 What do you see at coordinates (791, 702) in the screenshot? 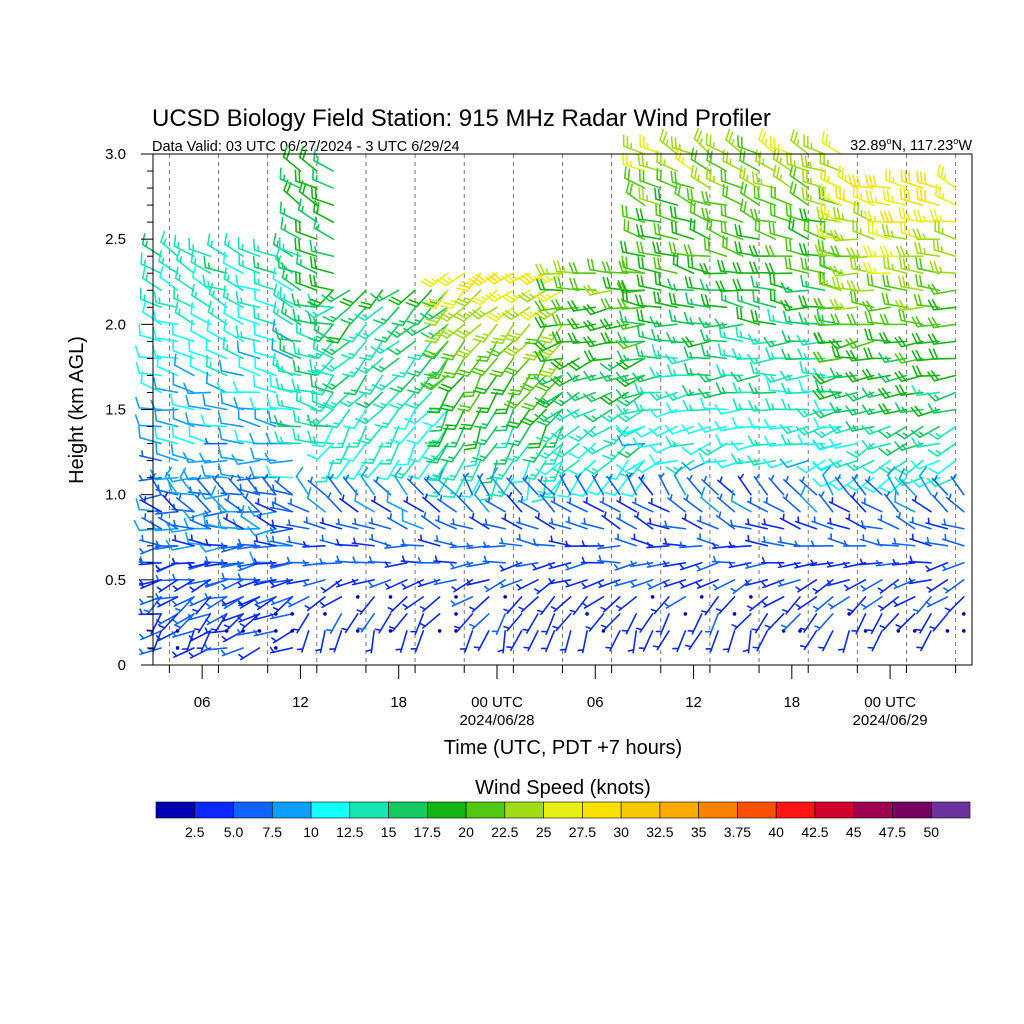
I see `x-tick-label: 18` at bounding box center [791, 702].